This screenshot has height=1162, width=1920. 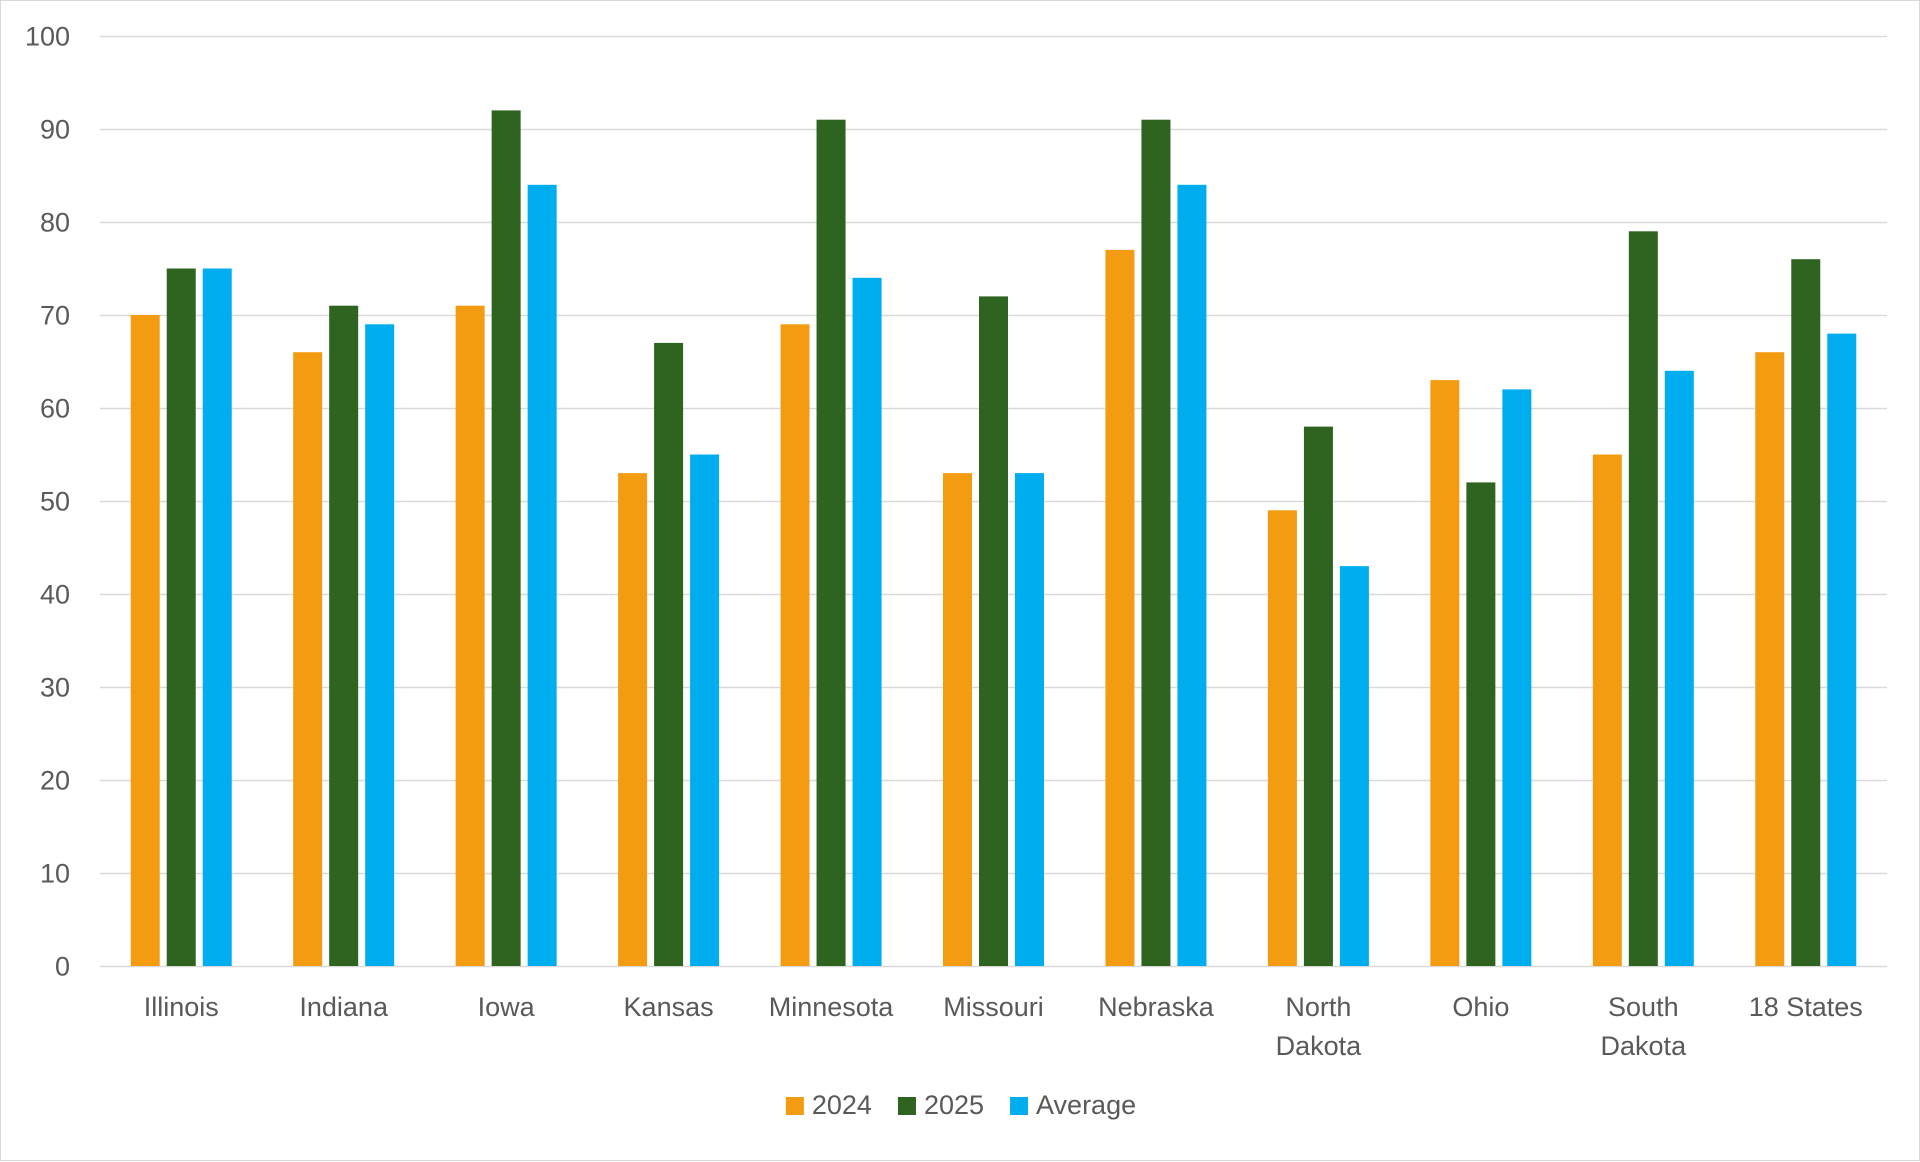 What do you see at coordinates (62, 967) in the screenshot?
I see `y-tick-label: 0` at bounding box center [62, 967].